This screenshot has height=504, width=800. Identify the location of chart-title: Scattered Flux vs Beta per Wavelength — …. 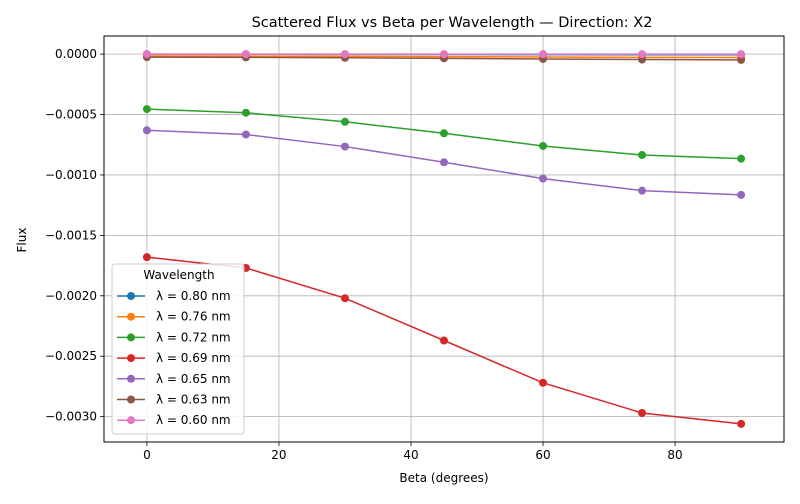
(452, 23).